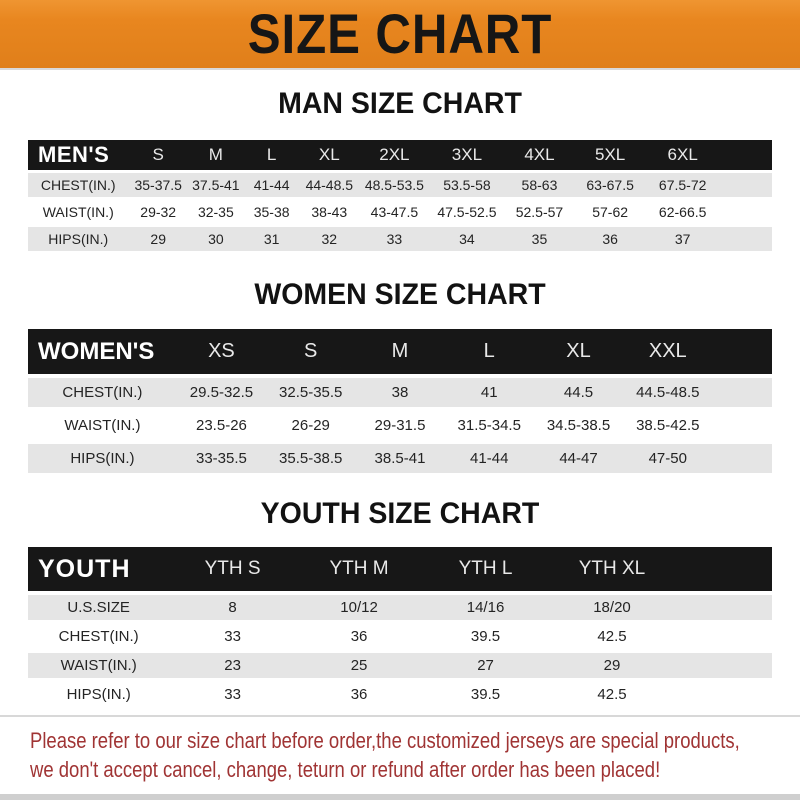  Describe the element at coordinates (467, 212) in the screenshot. I see `cell: 47.5-52.5` at that location.